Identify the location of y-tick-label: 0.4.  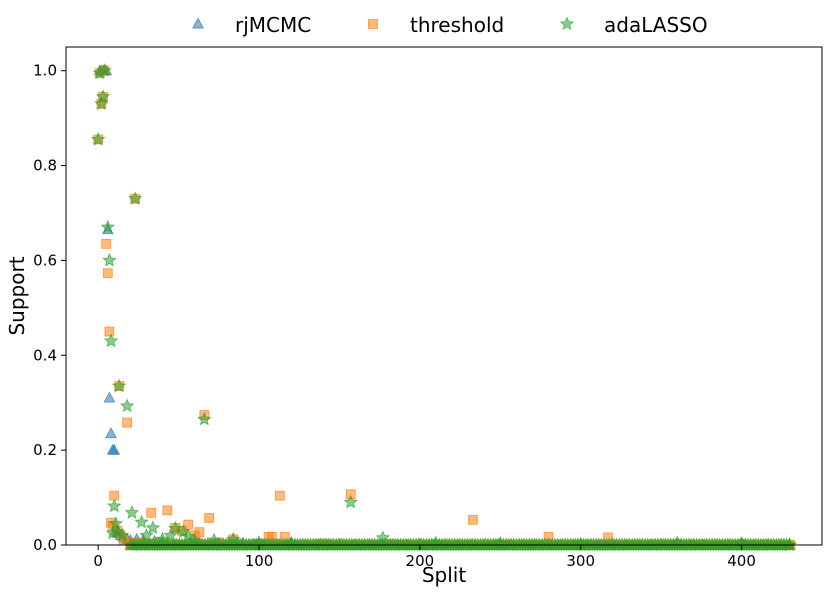
(45, 355).